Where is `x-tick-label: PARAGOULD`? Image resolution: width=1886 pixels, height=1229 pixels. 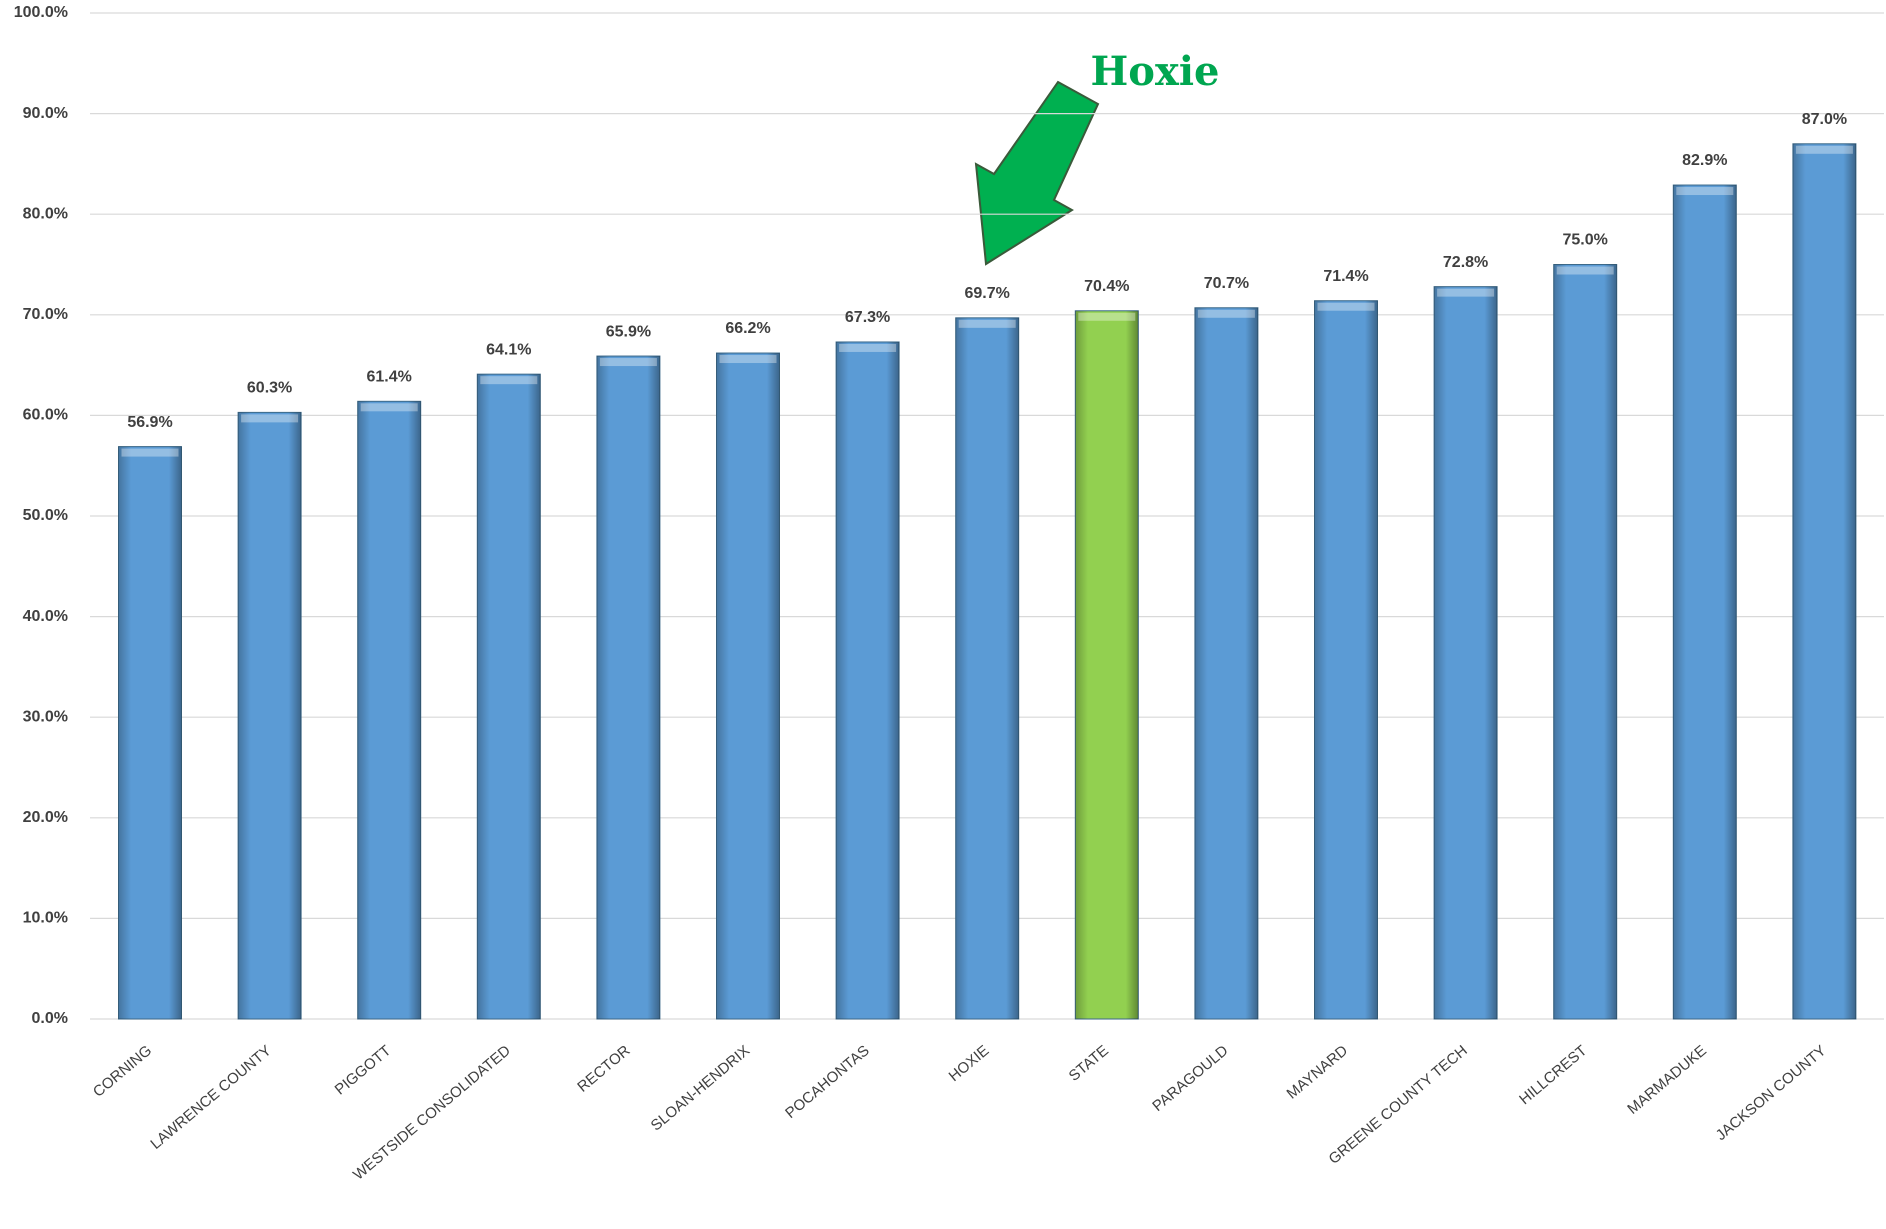
x-tick-label: PARAGOULD is located at coordinates (1190, 1078).